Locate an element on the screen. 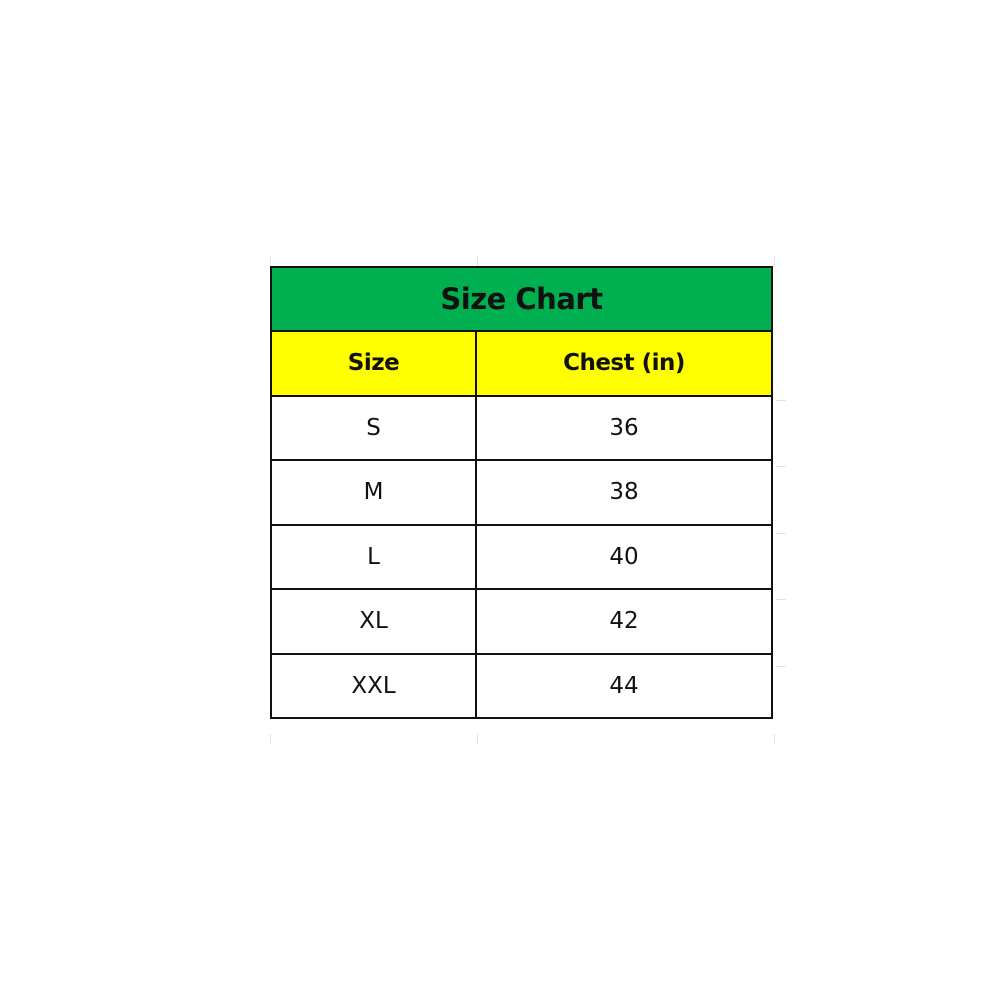 This screenshot has width=1000, height=1000. chest-cell: 38 is located at coordinates (624, 492).